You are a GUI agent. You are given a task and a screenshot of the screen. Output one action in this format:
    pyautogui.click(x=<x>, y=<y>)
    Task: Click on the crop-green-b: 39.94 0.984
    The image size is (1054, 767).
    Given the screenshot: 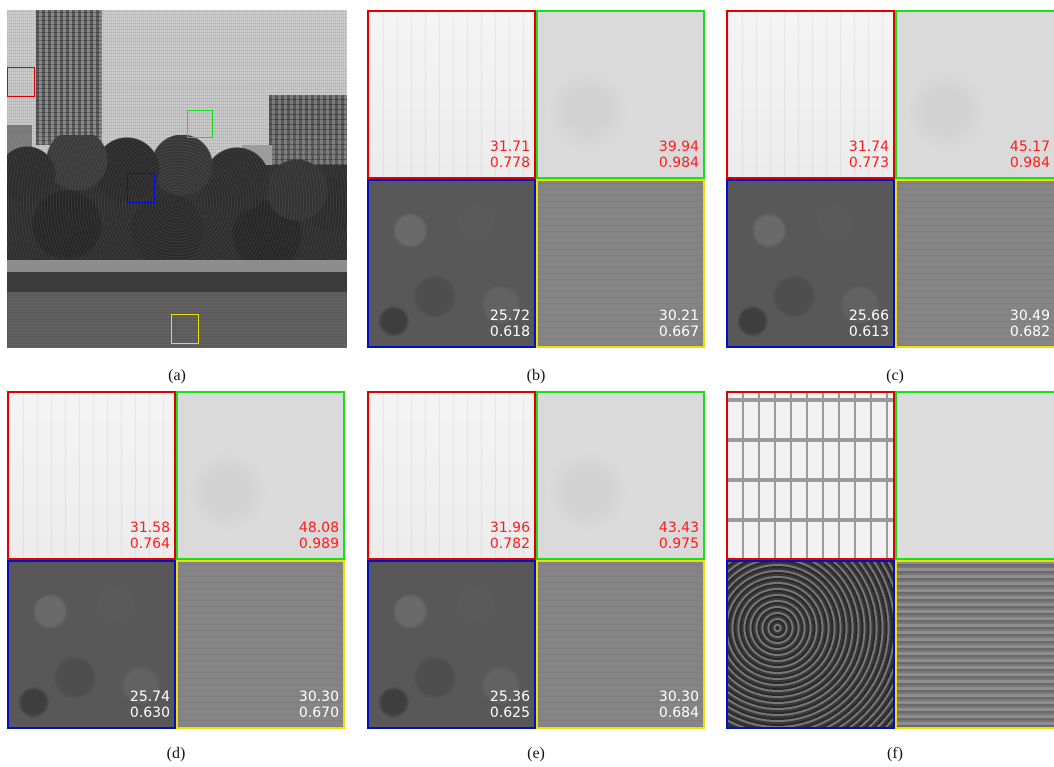 What is the action you would take?
    pyautogui.click(x=620, y=94)
    